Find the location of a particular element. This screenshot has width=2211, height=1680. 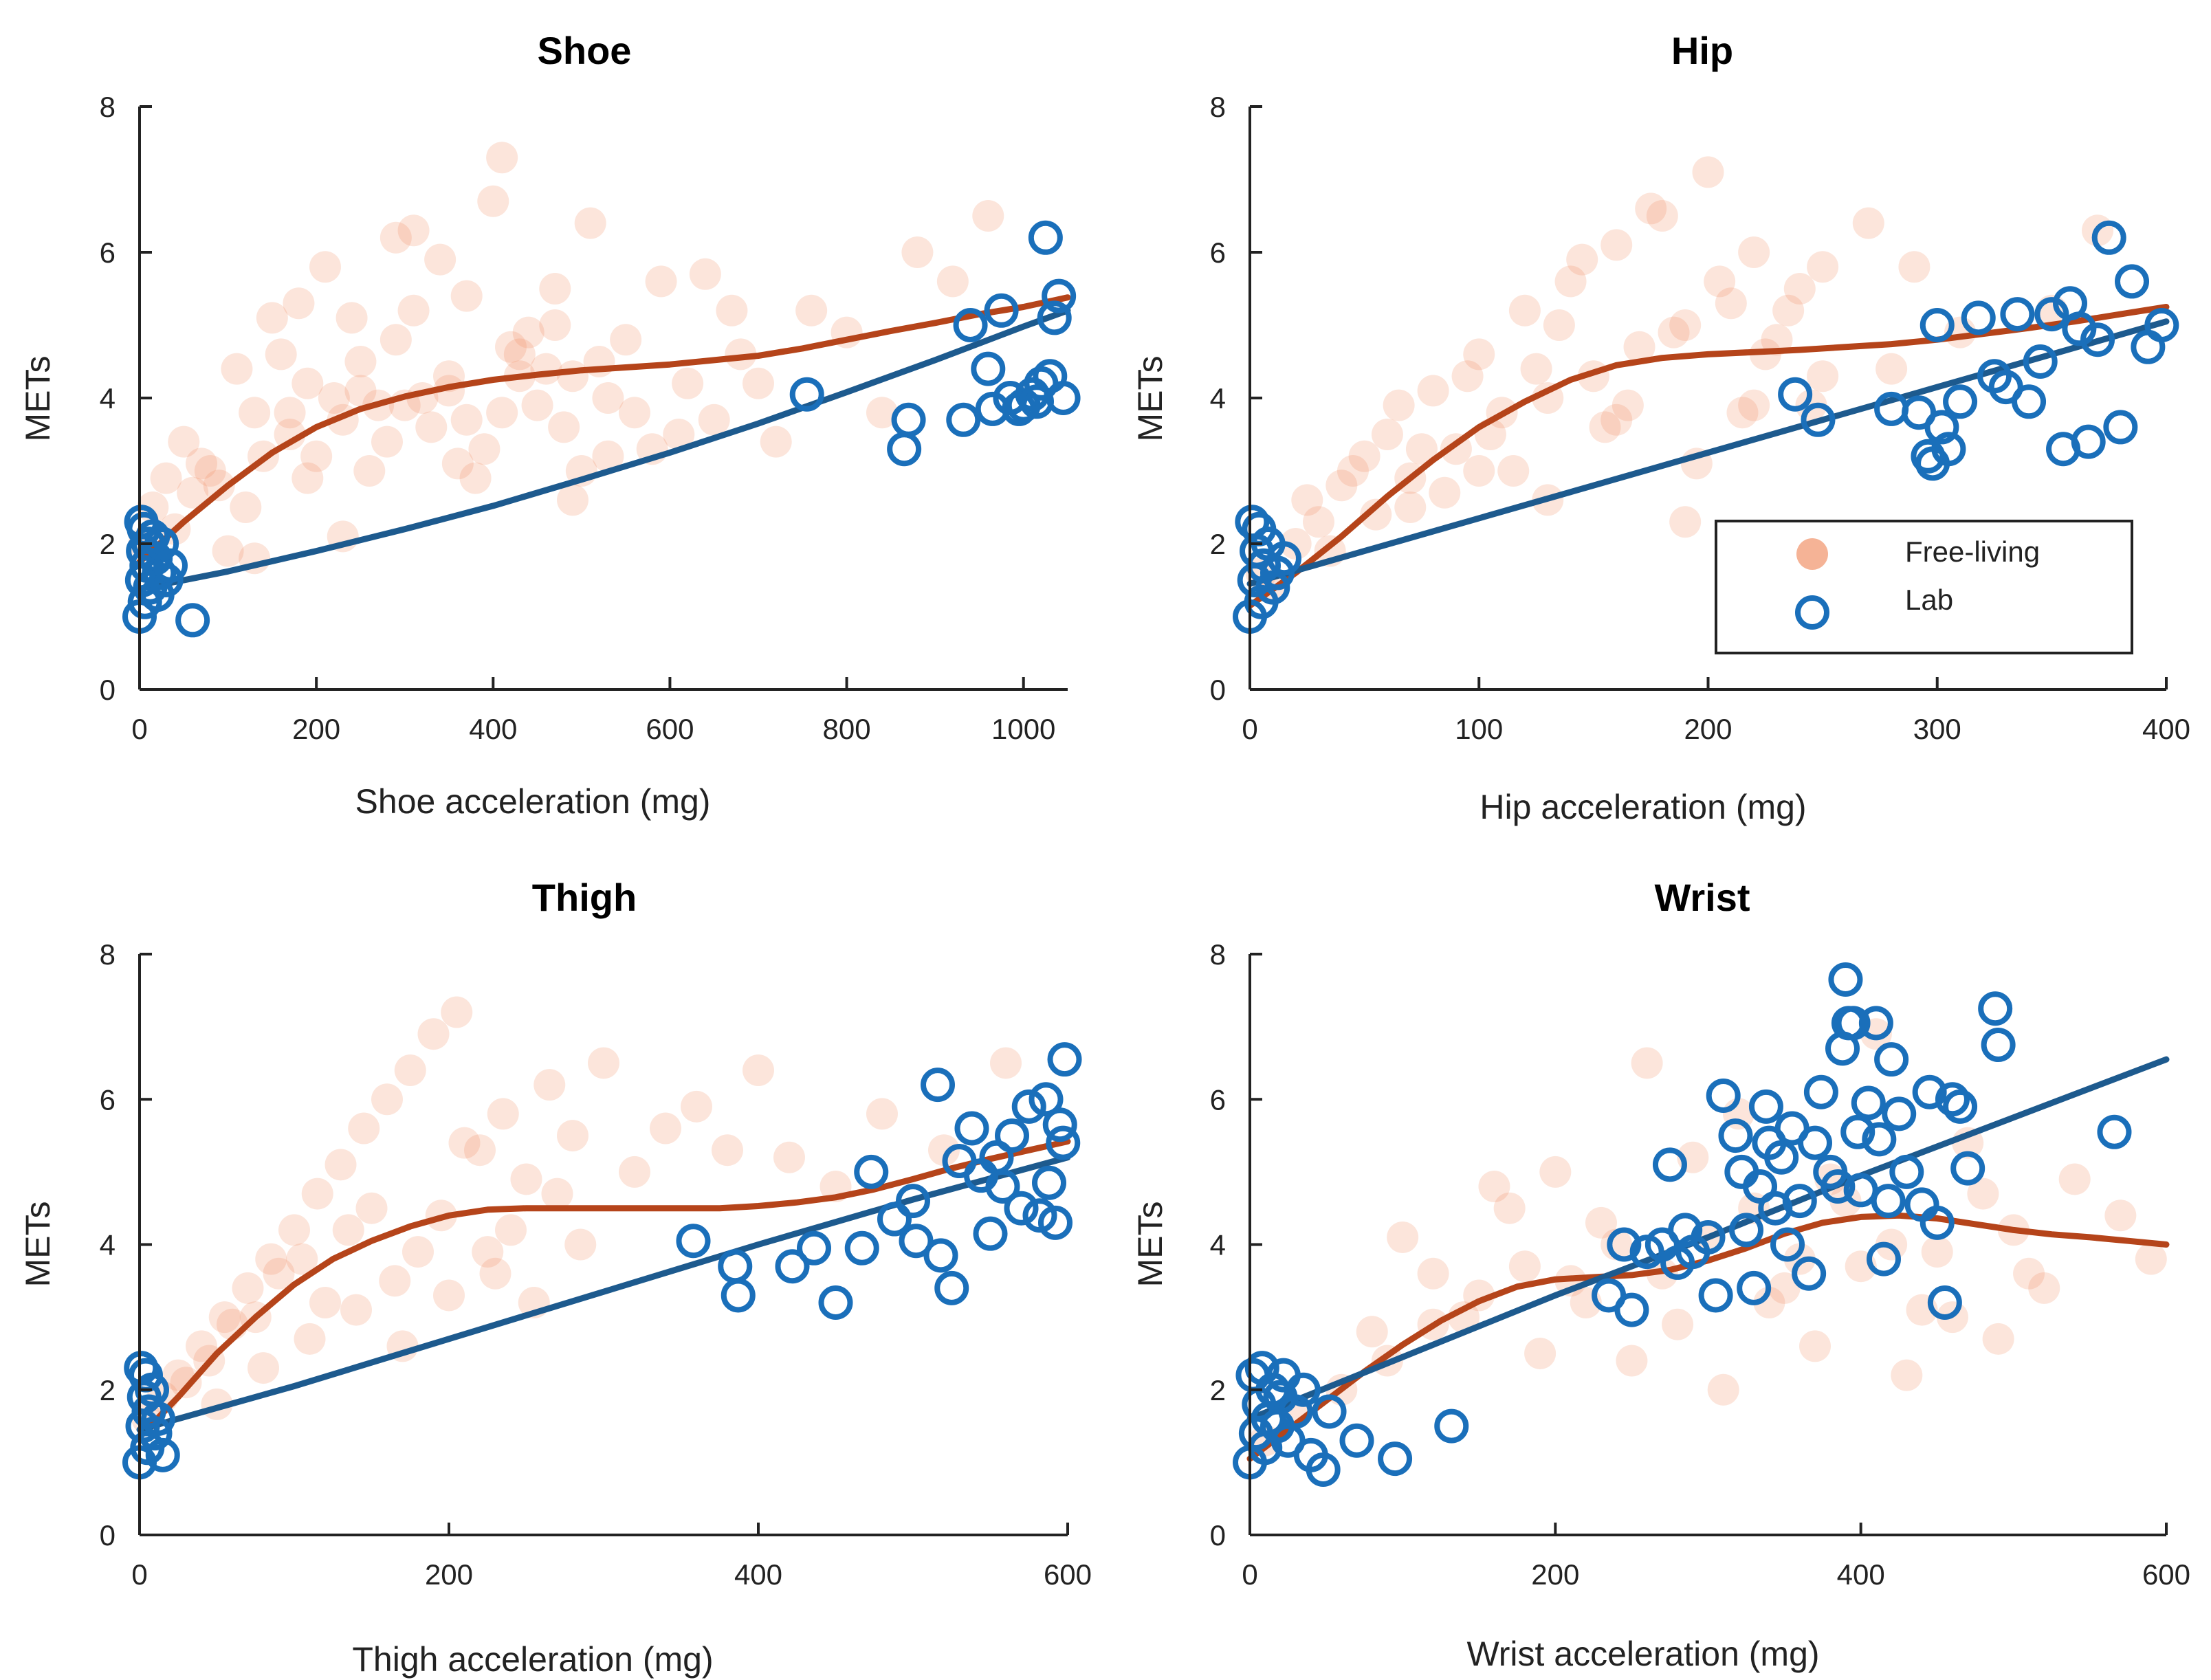

y-tick-label: 2 is located at coordinates (108, 544).